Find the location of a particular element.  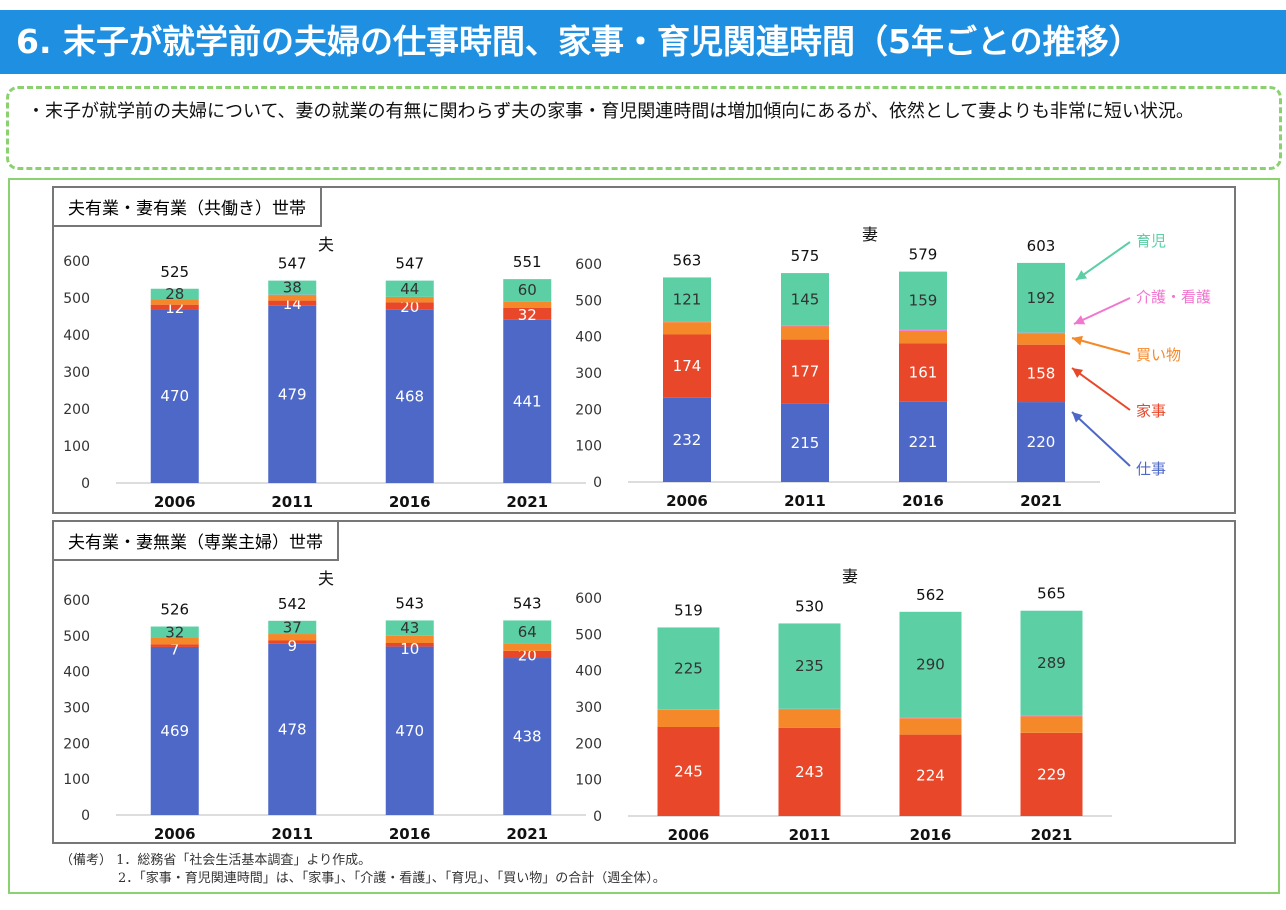

data-label-work: 215 is located at coordinates (805, 443).